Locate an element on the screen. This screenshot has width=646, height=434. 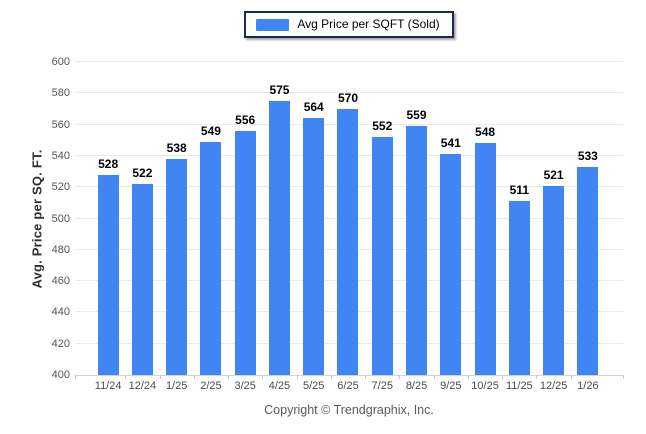
bar-cell: 552 is located at coordinates (382, 218).